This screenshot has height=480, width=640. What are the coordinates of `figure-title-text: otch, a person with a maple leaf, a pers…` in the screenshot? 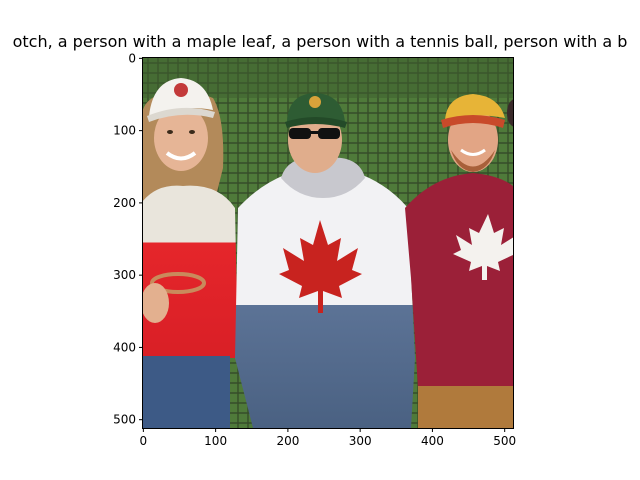 It's located at (320, 41).